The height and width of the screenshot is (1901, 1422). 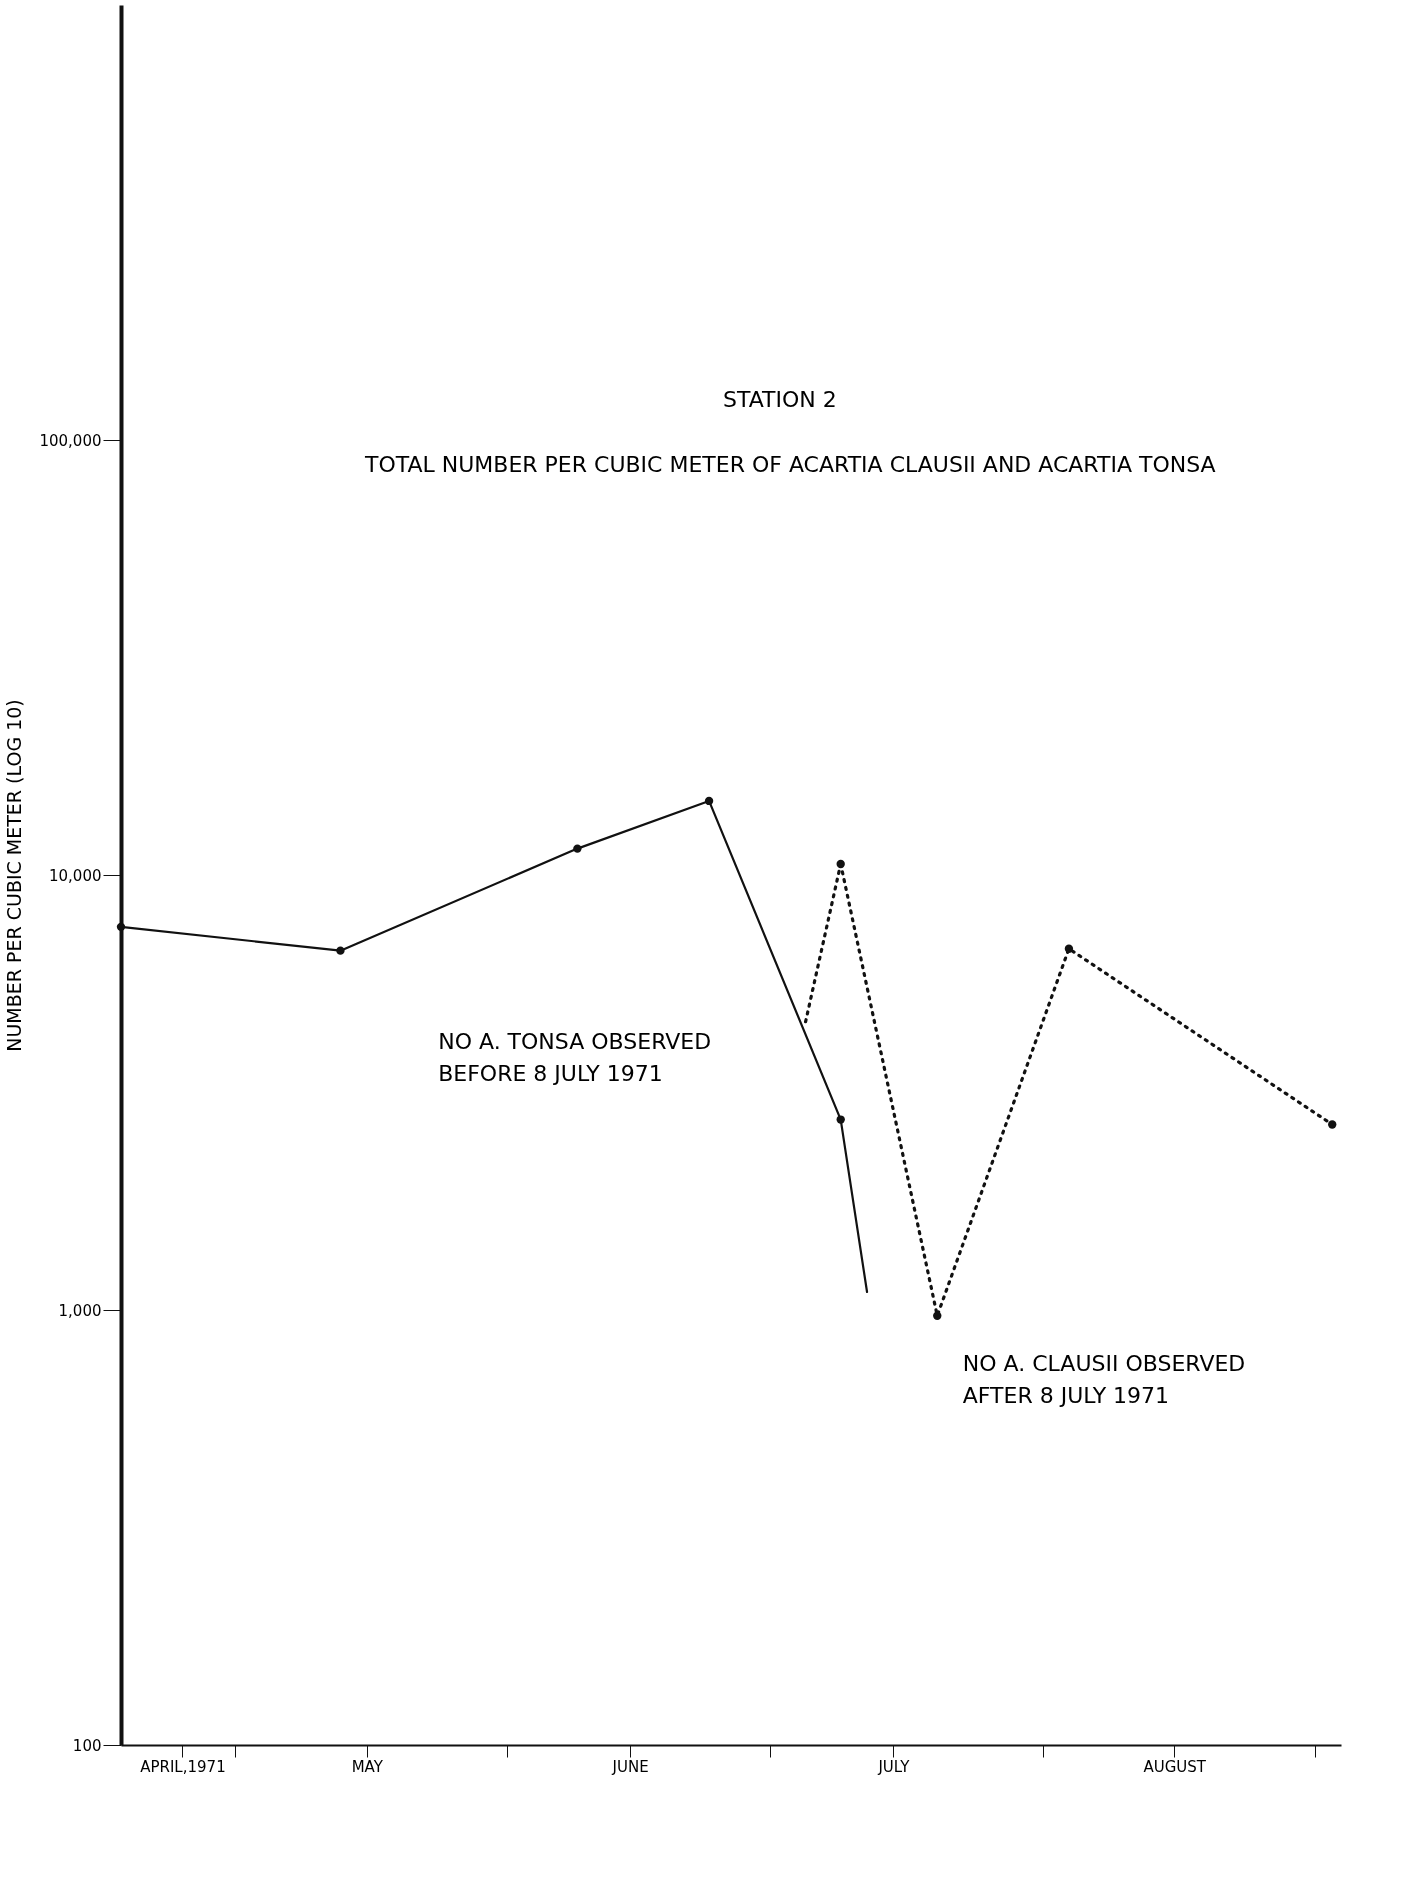 What do you see at coordinates (75, 875) in the screenshot?
I see `y-tick-label: 10,000` at bounding box center [75, 875].